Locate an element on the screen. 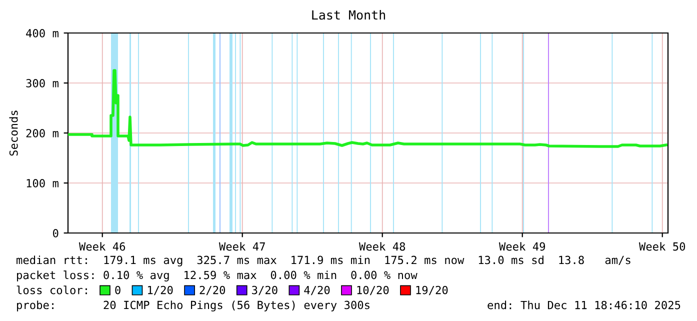 This screenshot has height=321, width=697. legend-label: 3/20 is located at coordinates (265, 291).